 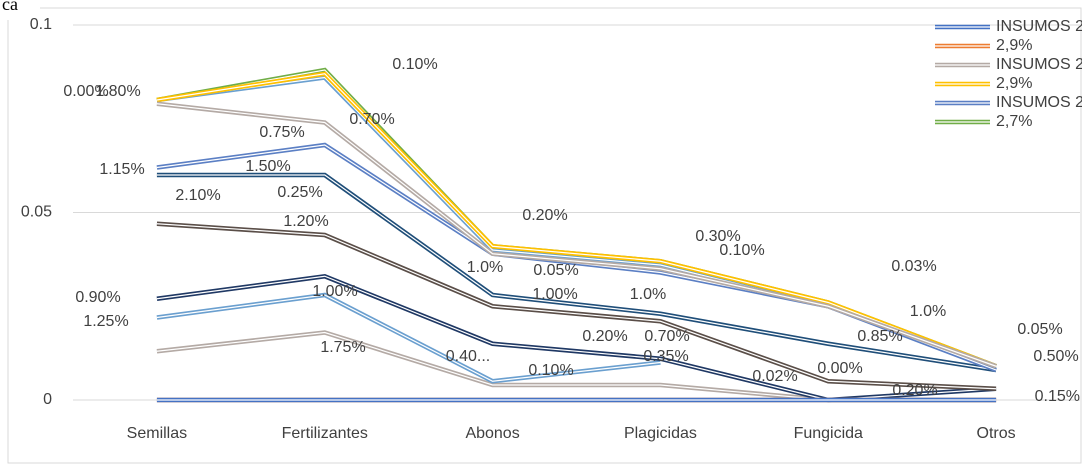 I want to click on x-tick-label: Fertilizantes, so click(x=325, y=433).